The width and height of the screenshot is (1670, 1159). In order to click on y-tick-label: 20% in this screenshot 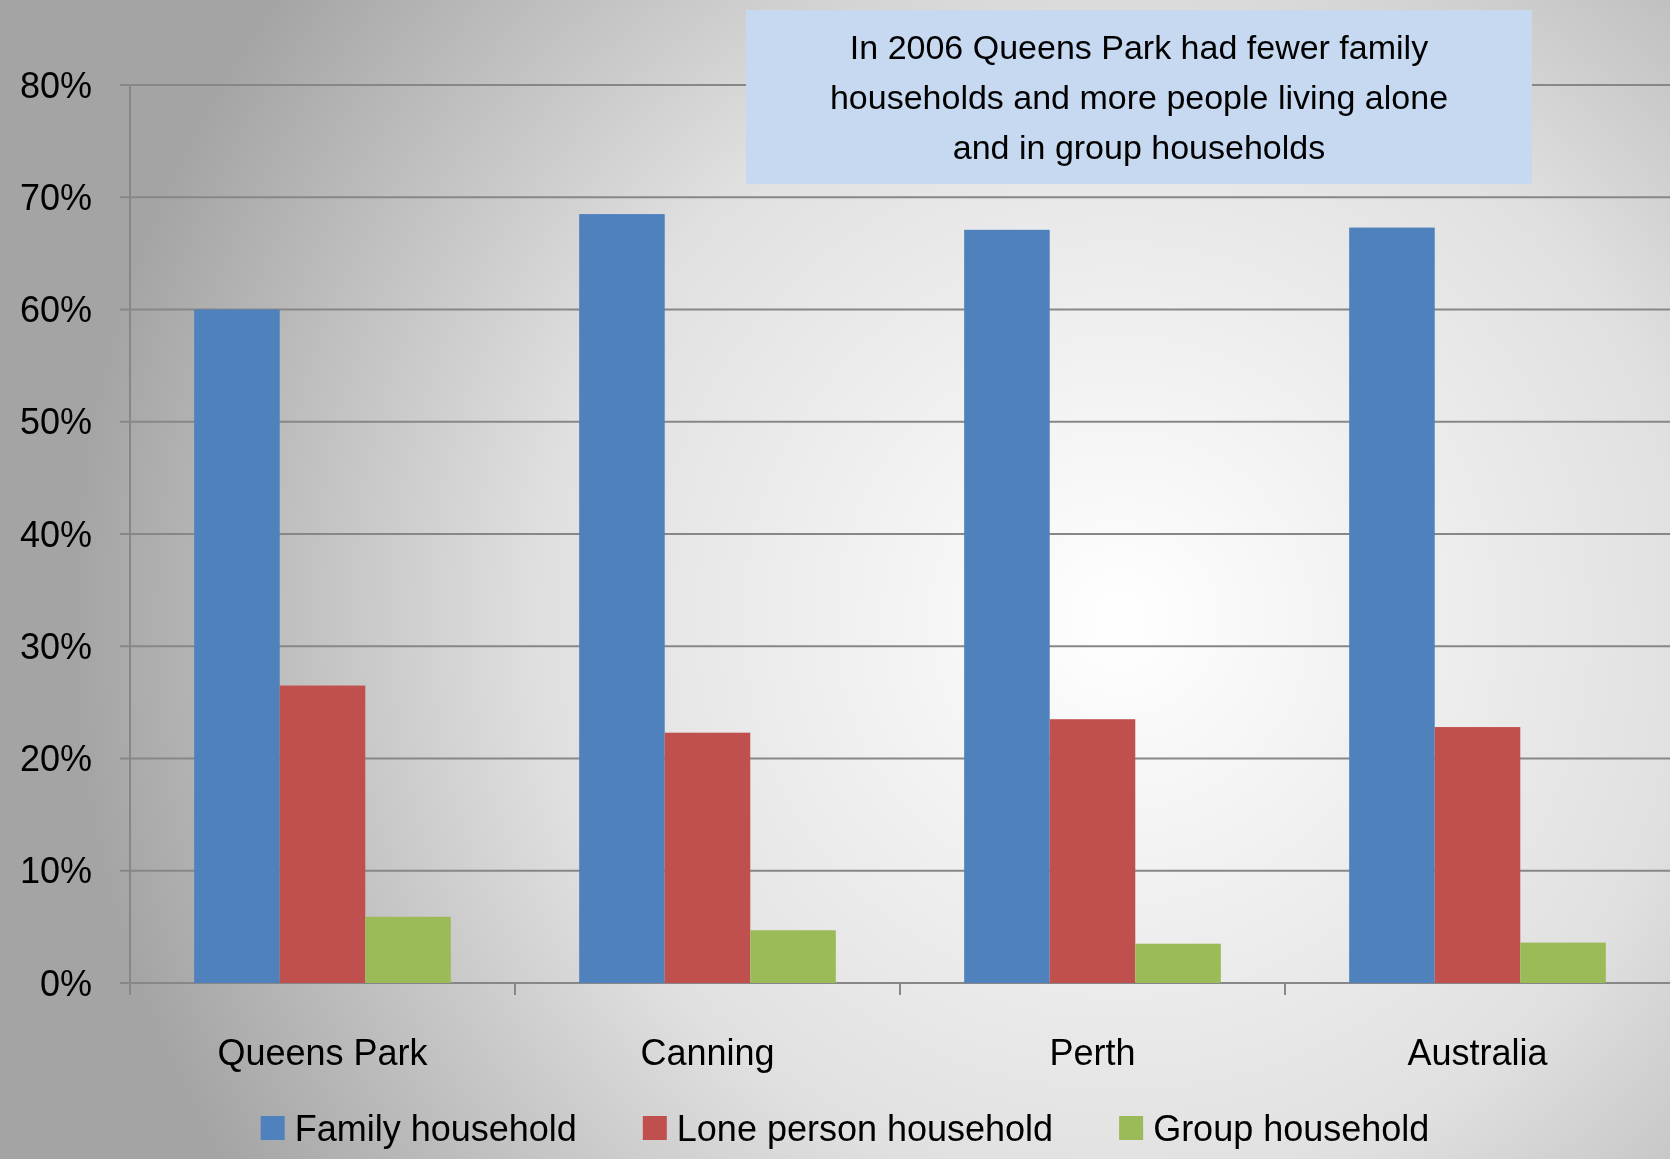, I will do `click(55, 758)`.